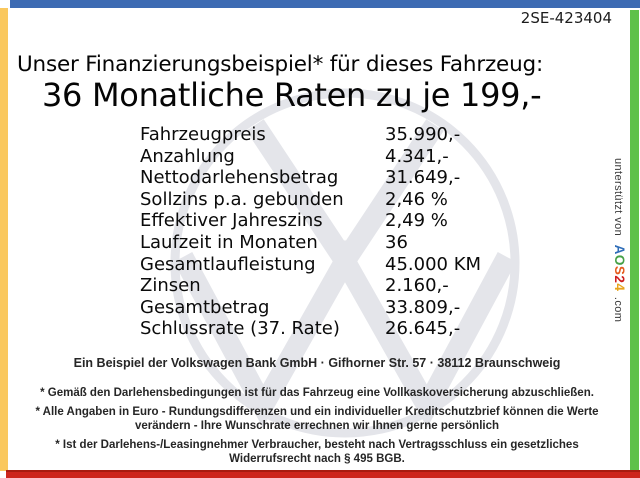 Image resolution: width=640 pixels, height=478 pixels. I want to click on table-row: Effektiver Jahreszins 2,49 %, so click(310, 221).